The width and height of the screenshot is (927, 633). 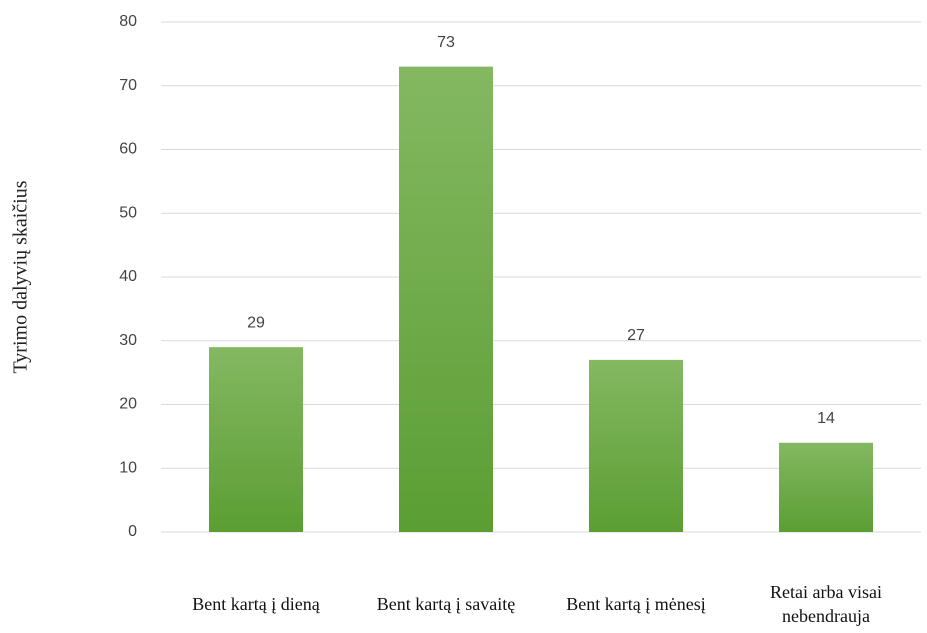 I want to click on x-tick-label: Bent kartą į savaitę, so click(x=446, y=604).